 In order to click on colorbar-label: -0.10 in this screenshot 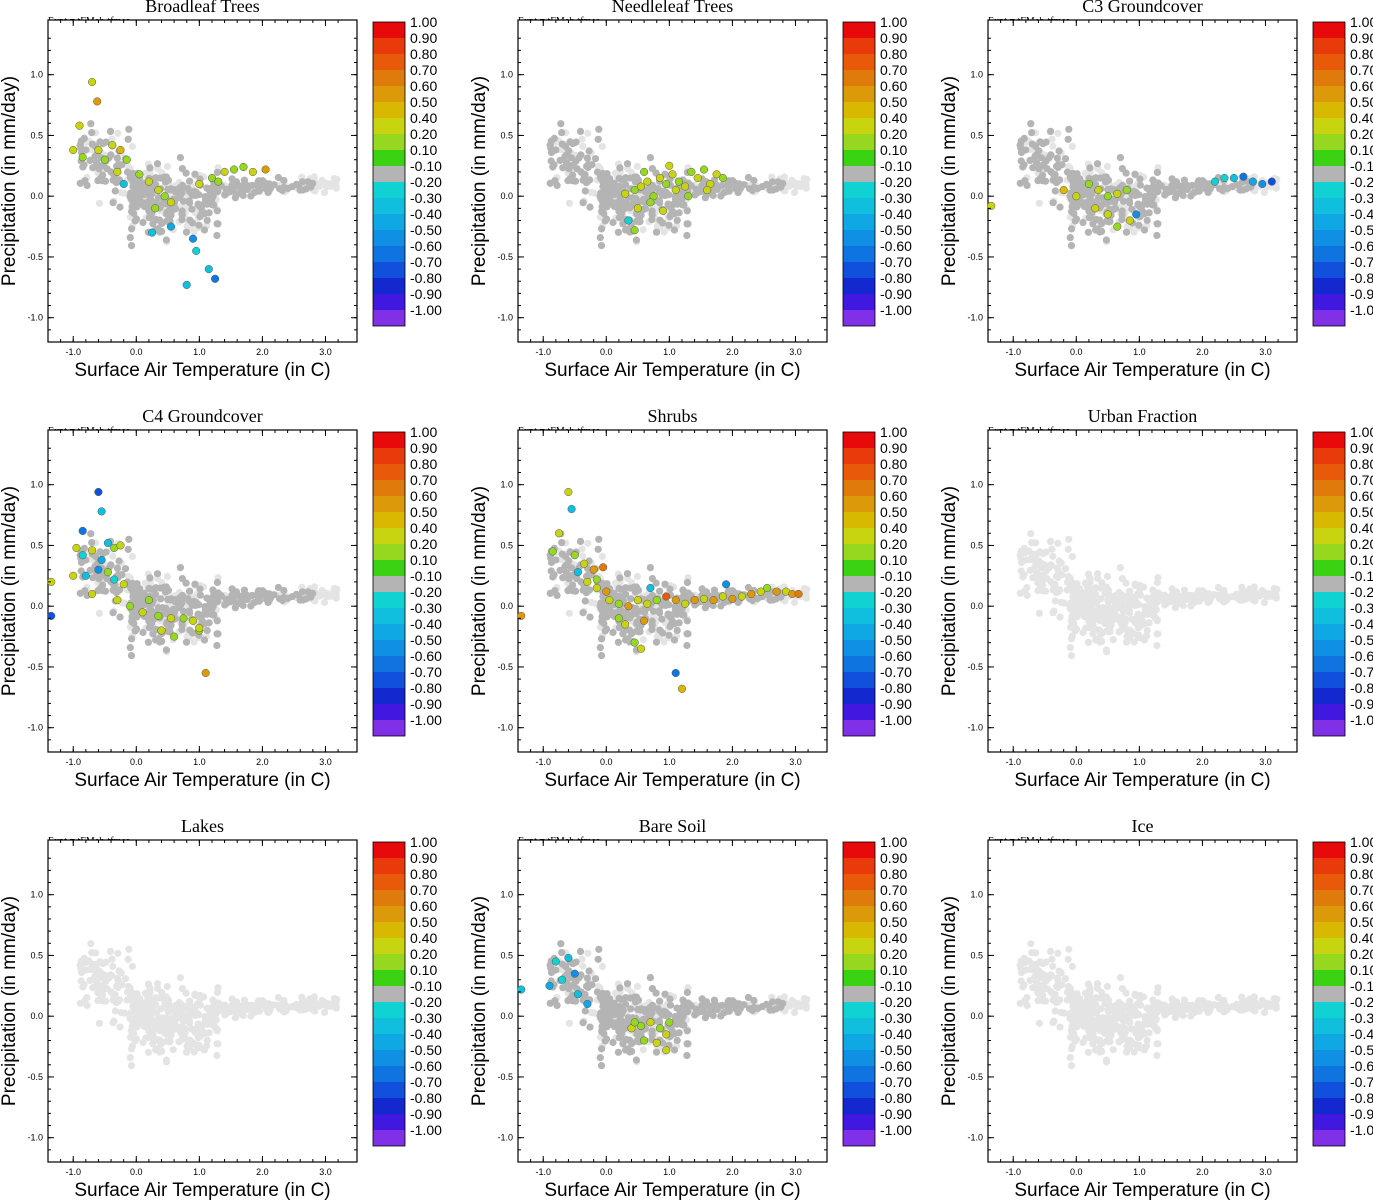, I will do `click(426, 576)`.